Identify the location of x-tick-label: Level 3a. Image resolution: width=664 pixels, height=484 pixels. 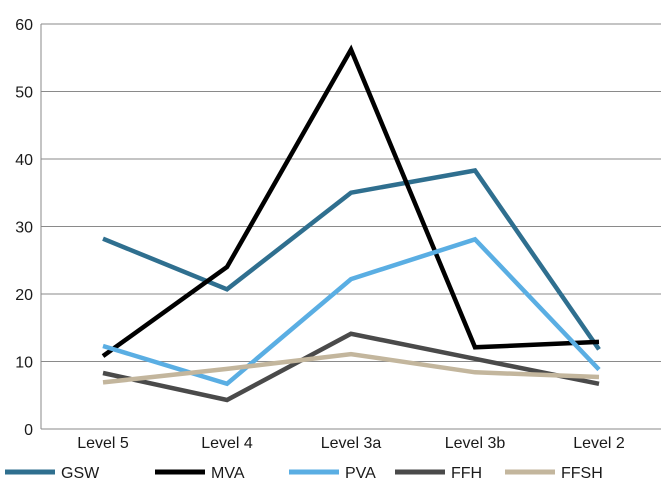
(351, 443).